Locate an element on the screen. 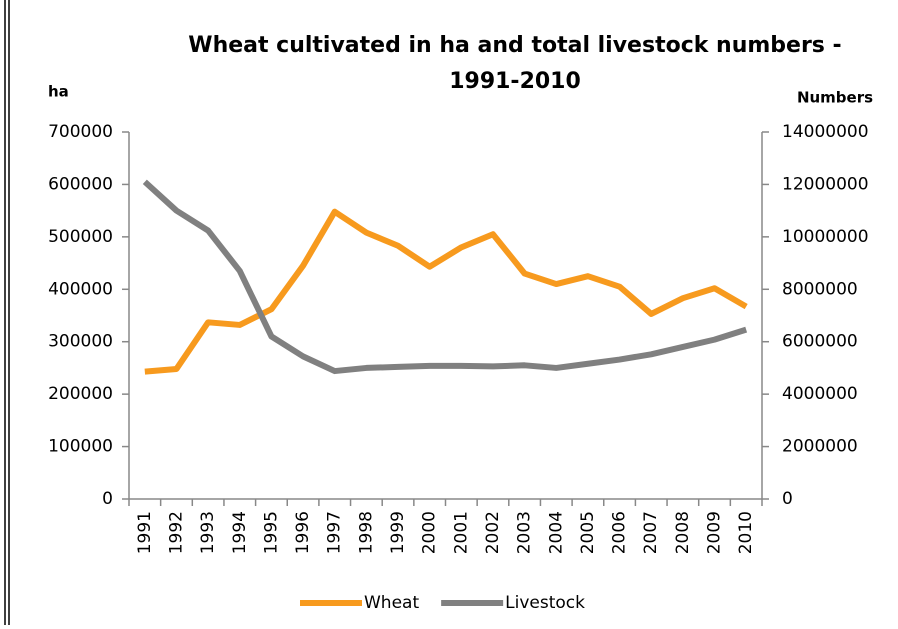  x-tick-label: 2006 is located at coordinates (620, 532).